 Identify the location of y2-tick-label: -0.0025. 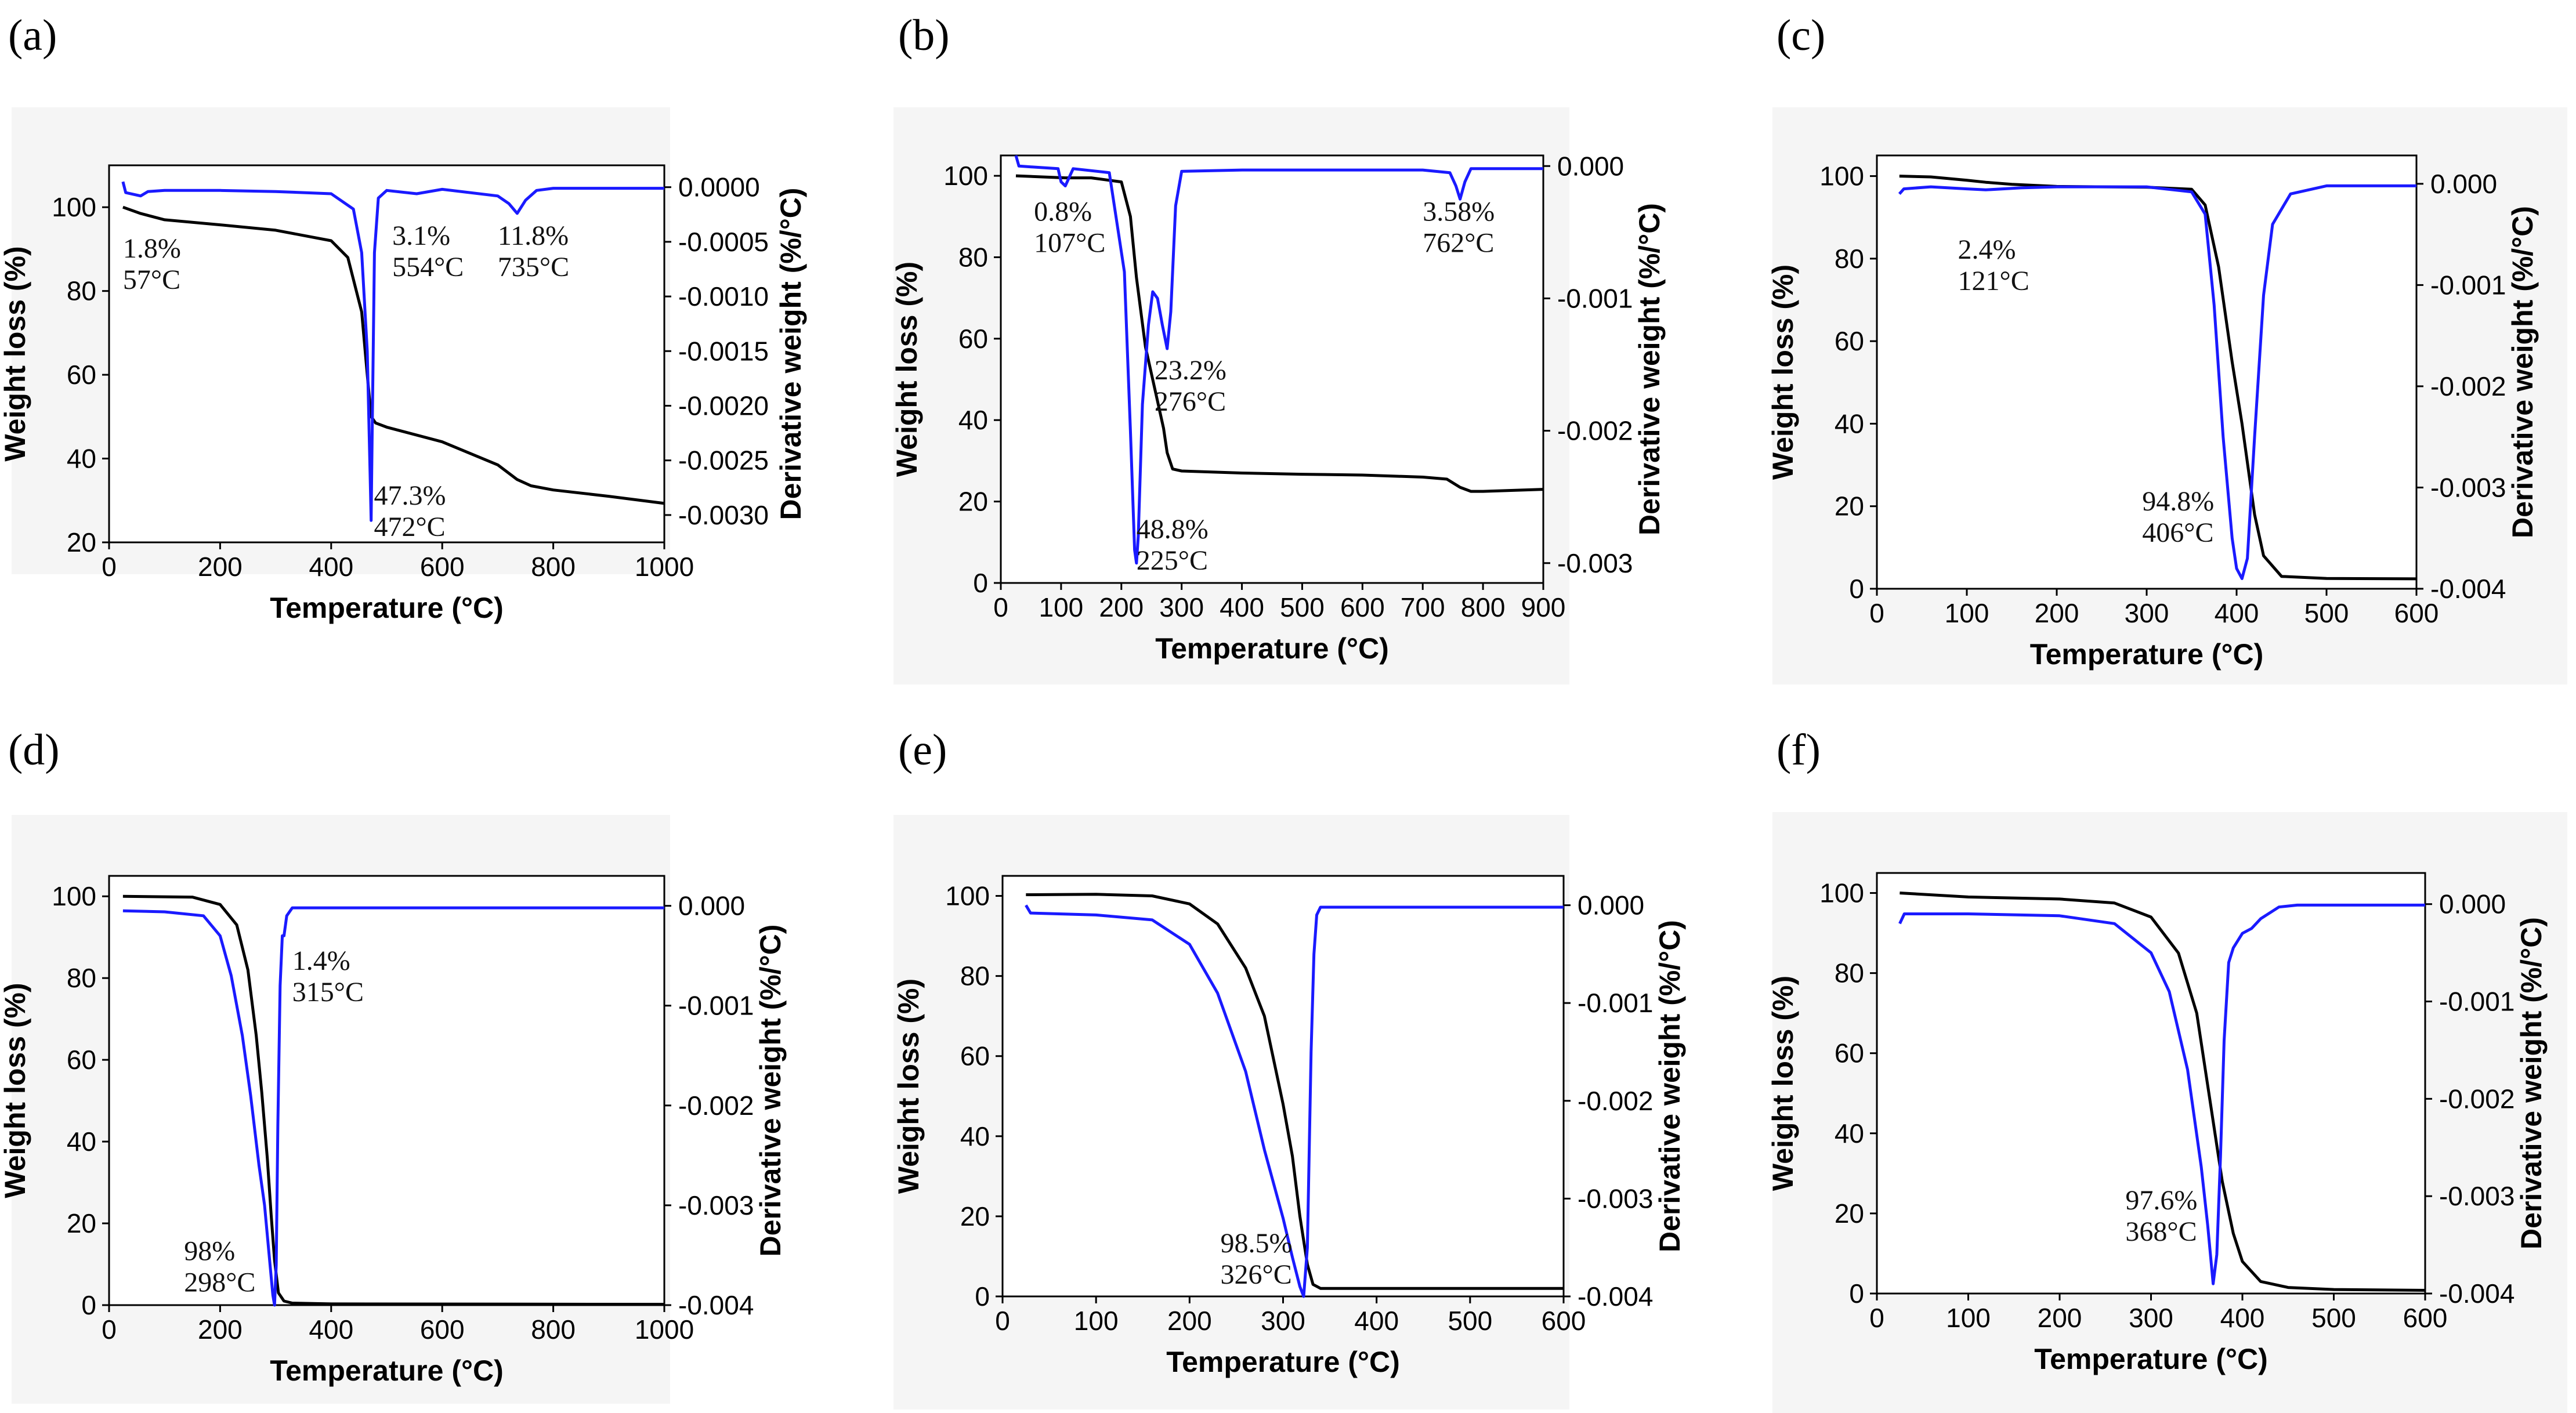
(723, 461).